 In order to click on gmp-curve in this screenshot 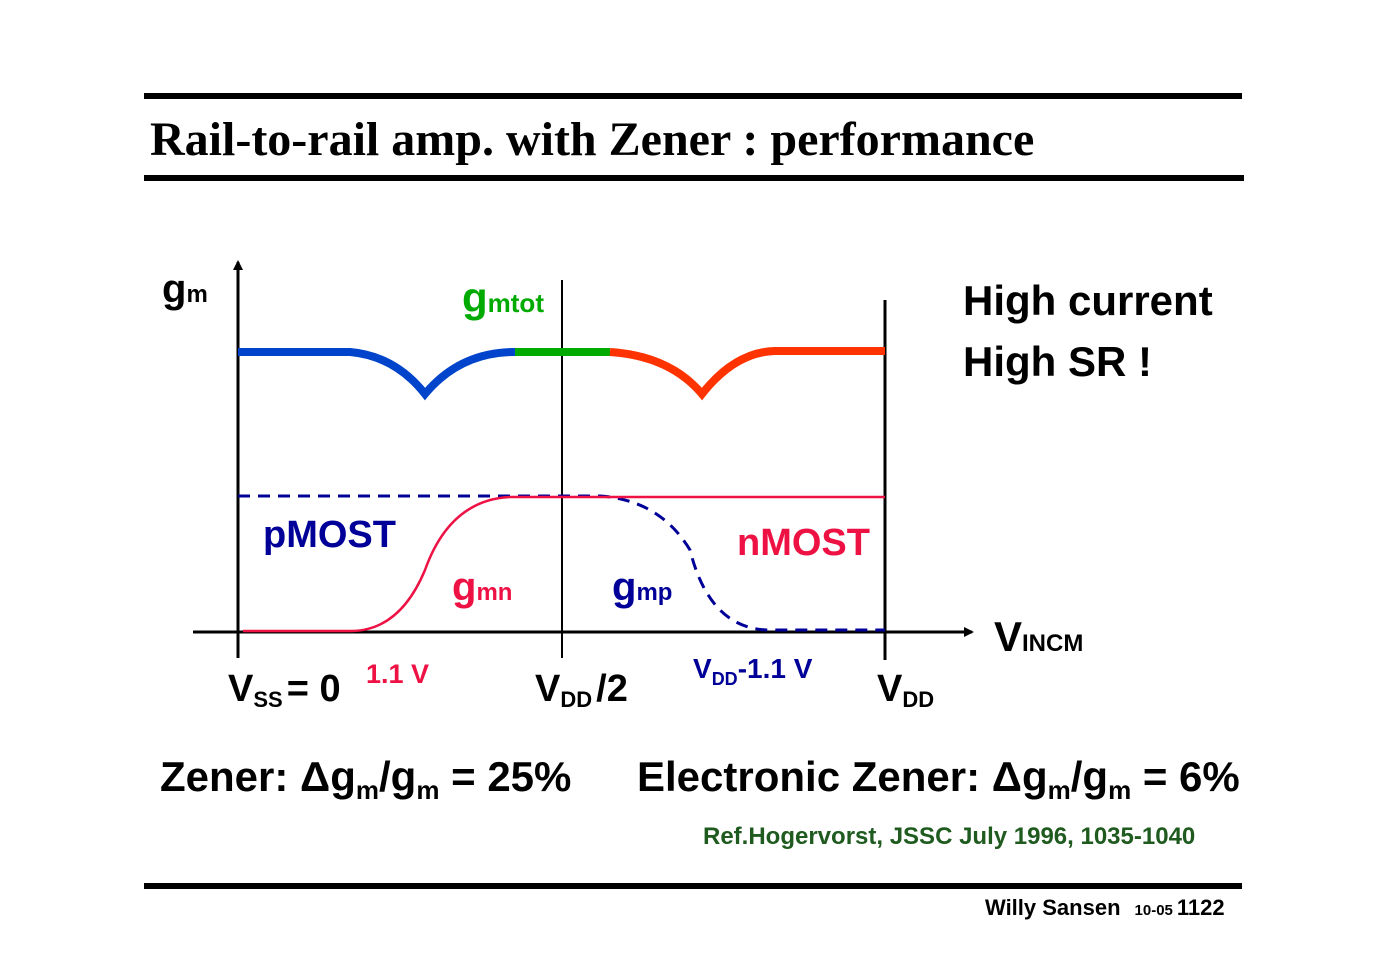, I will do `click(561, 563)`.